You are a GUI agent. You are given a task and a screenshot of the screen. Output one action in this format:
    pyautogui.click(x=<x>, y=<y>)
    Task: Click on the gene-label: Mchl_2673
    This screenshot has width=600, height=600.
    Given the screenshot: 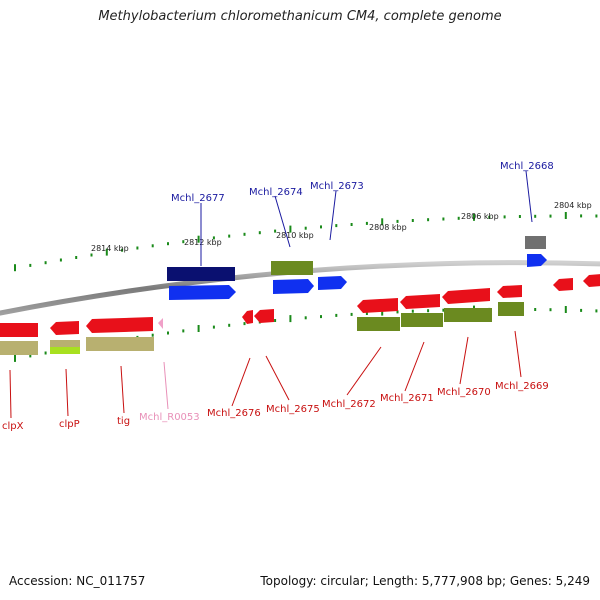 What is the action you would take?
    pyautogui.click(x=337, y=186)
    